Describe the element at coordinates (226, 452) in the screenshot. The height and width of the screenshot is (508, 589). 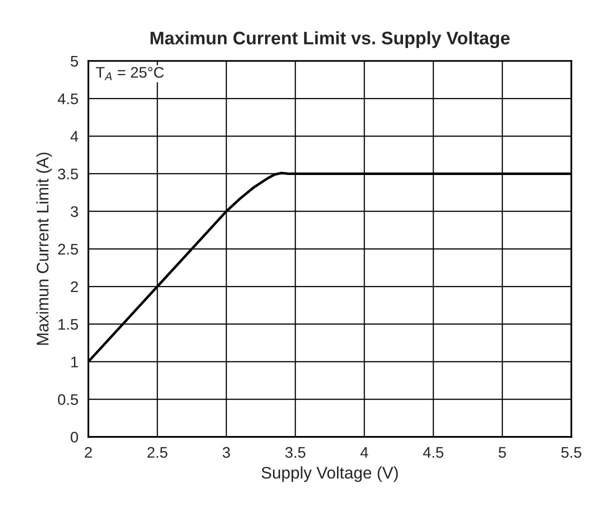
I see `x-tick-label: 3` at that location.